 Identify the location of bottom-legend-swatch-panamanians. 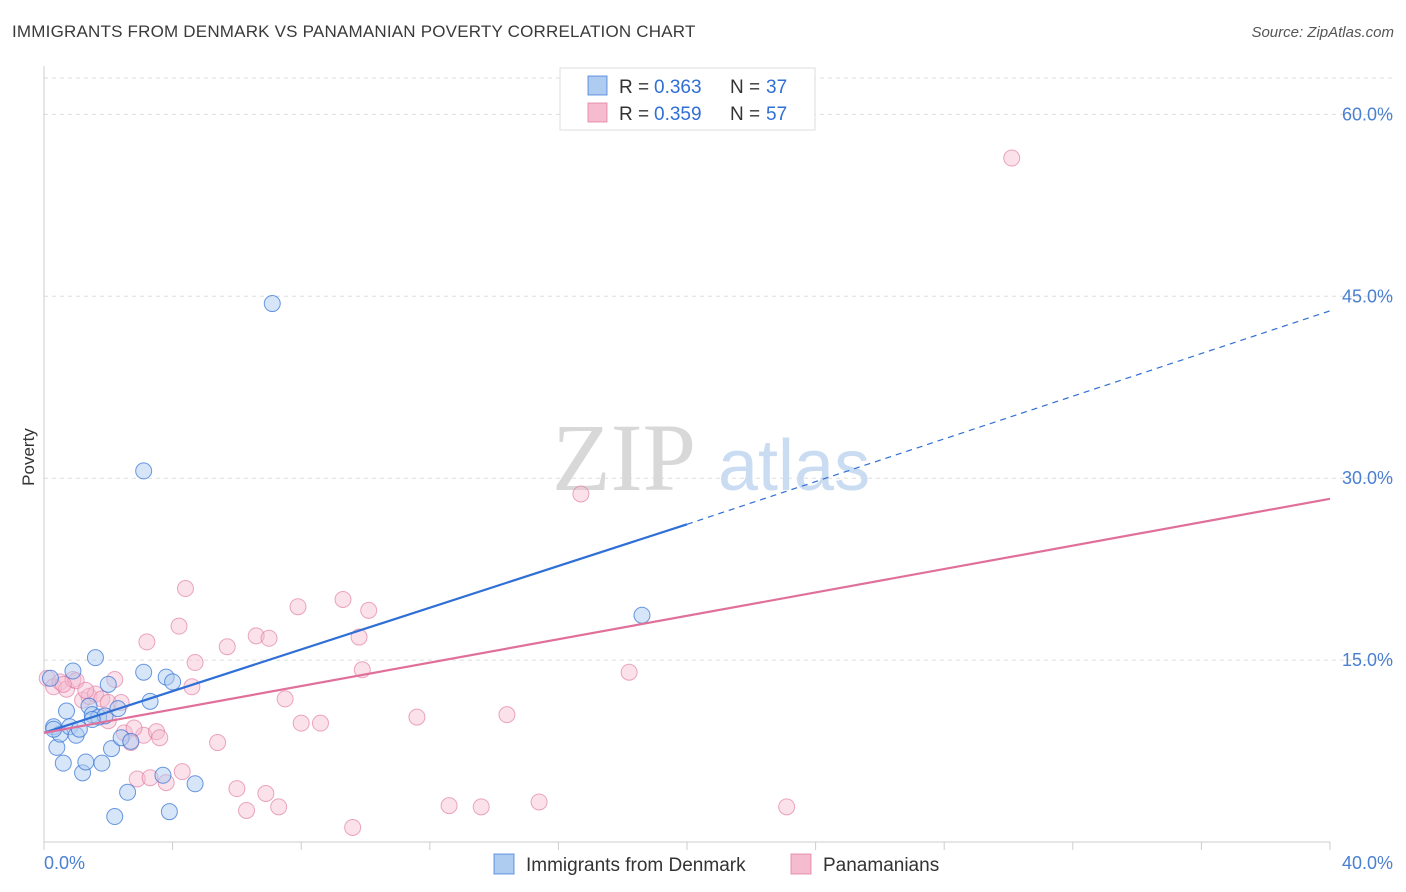
(801, 864).